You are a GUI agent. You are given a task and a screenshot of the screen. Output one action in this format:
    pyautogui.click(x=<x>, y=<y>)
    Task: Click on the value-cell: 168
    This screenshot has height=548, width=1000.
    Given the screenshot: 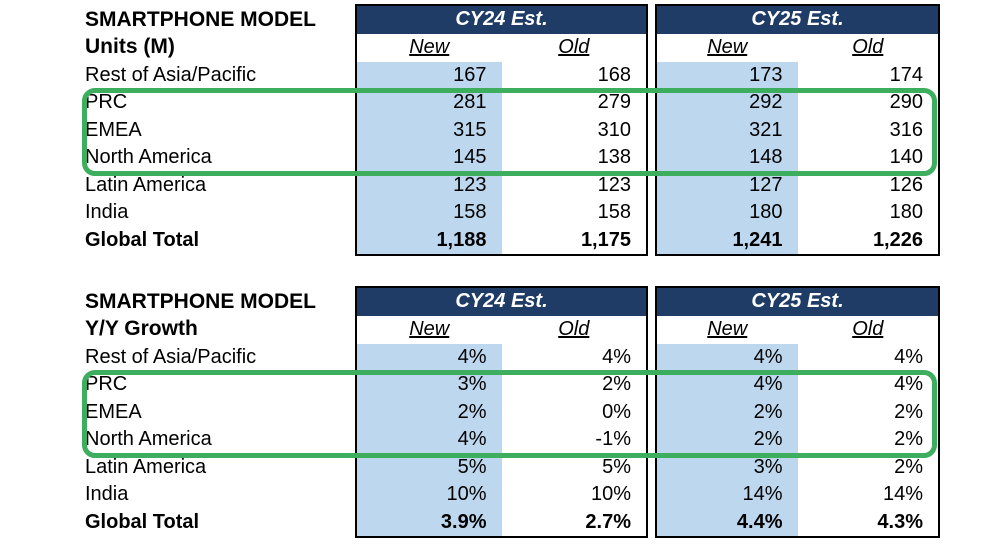 What is the action you would take?
    pyautogui.click(x=614, y=74)
    